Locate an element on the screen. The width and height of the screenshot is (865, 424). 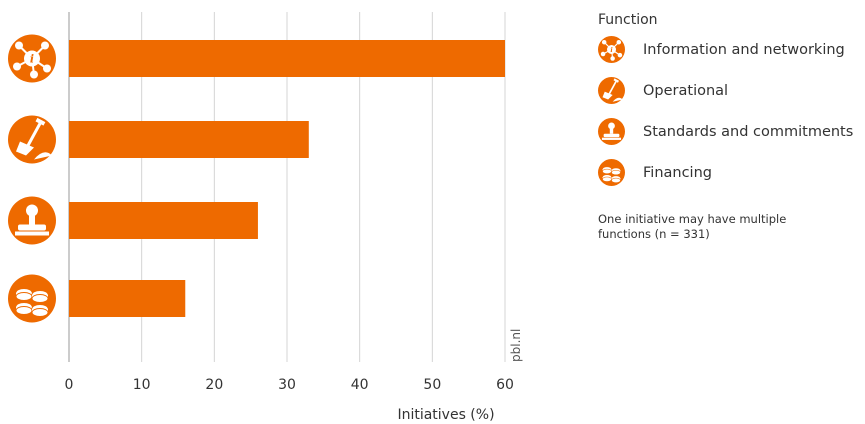
x-tick-label: 30 is located at coordinates (287, 385).